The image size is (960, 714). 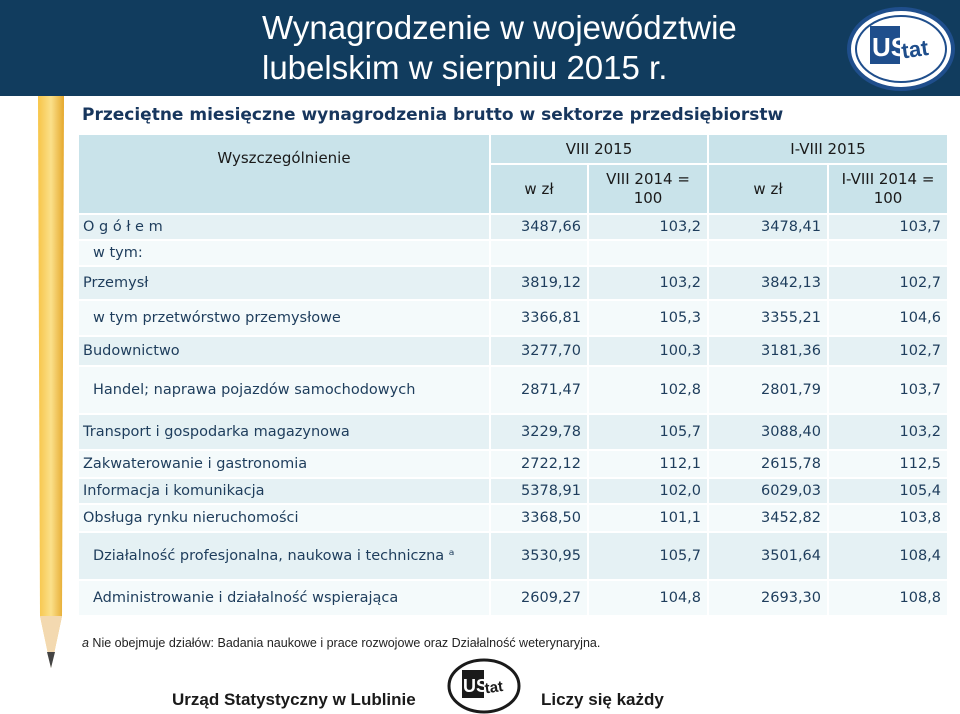 I want to click on row-label: Transport i gospodarka magazynowa, so click(x=284, y=432).